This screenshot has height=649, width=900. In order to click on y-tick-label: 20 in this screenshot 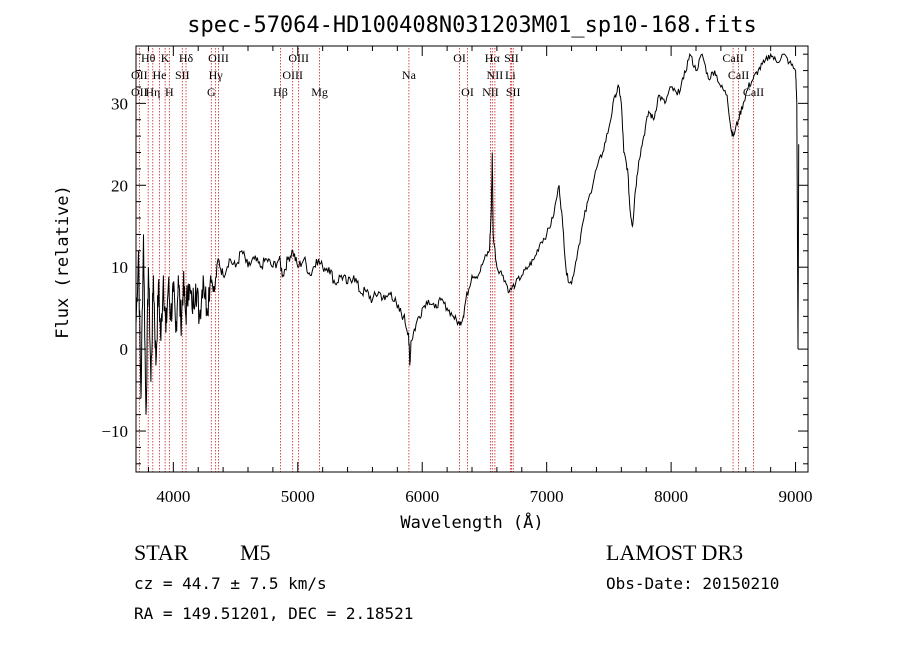, I will do `click(119, 185)`.